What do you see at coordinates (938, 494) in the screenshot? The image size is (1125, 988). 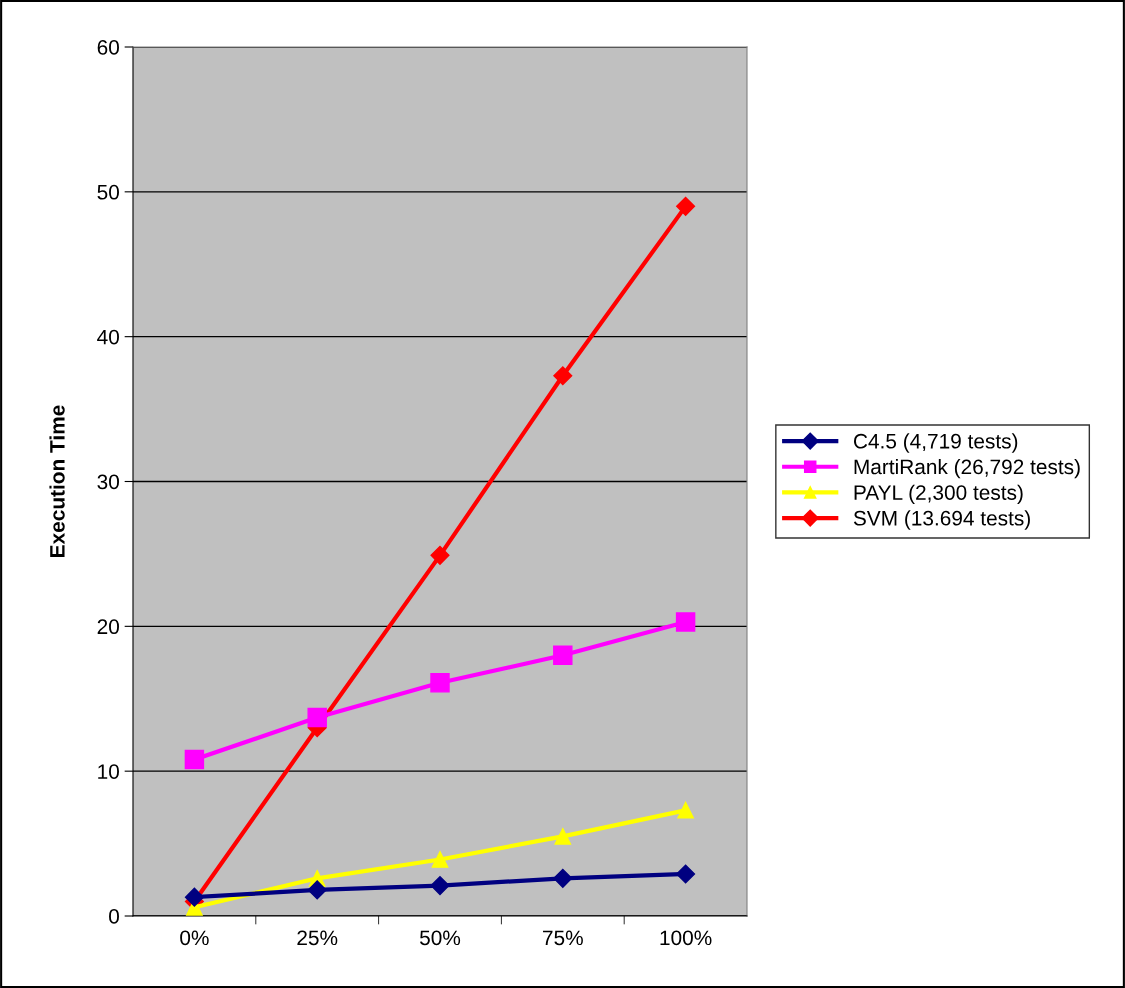 I see `legend-label: PAYL (2,300 tests)` at bounding box center [938, 494].